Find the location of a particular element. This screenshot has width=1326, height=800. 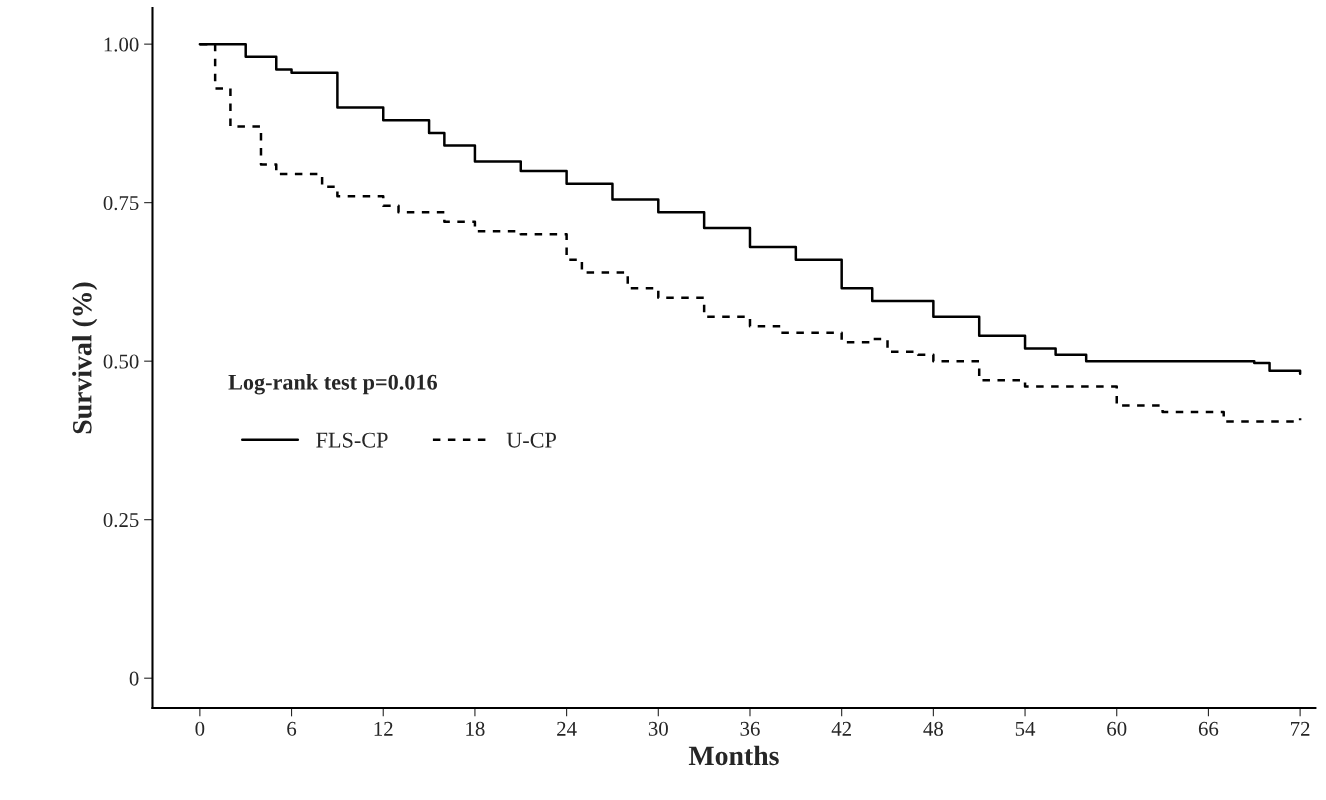

x-tick-label: 66 is located at coordinates (1208, 728).